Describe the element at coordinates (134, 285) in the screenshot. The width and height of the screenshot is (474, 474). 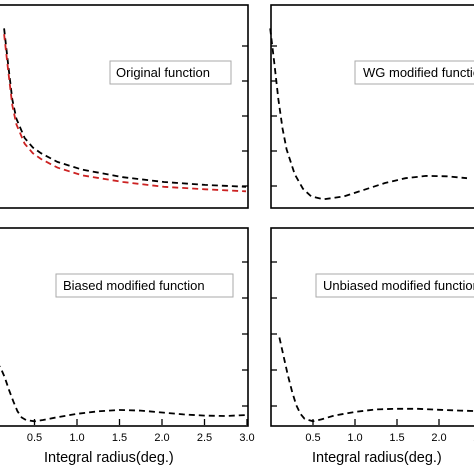
I see `annotation-text: Biased modified function` at that location.